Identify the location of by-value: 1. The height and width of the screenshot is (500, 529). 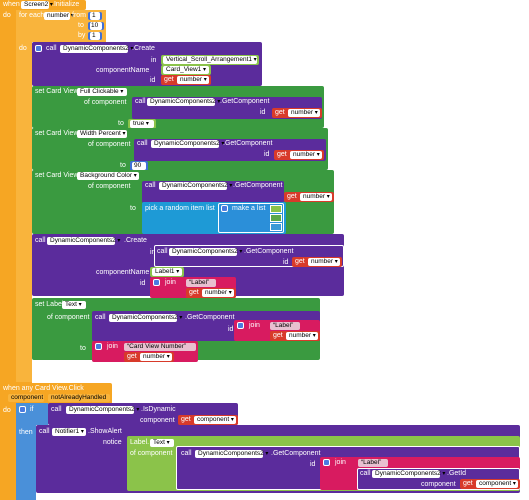
(95, 36).